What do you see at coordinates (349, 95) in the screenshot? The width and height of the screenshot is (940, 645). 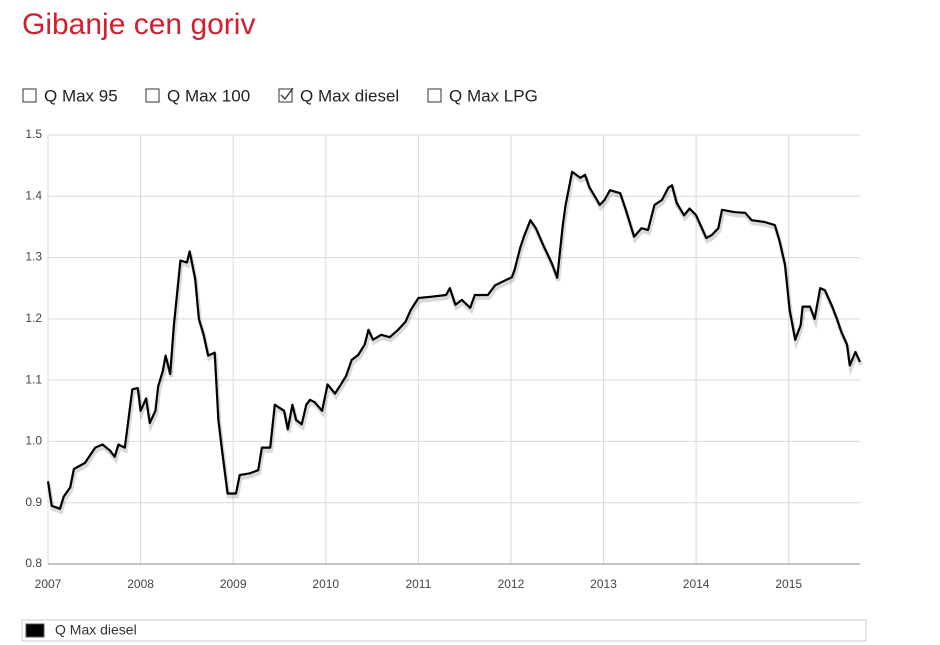 I see `checkbox-label: Q Max diesel` at bounding box center [349, 95].